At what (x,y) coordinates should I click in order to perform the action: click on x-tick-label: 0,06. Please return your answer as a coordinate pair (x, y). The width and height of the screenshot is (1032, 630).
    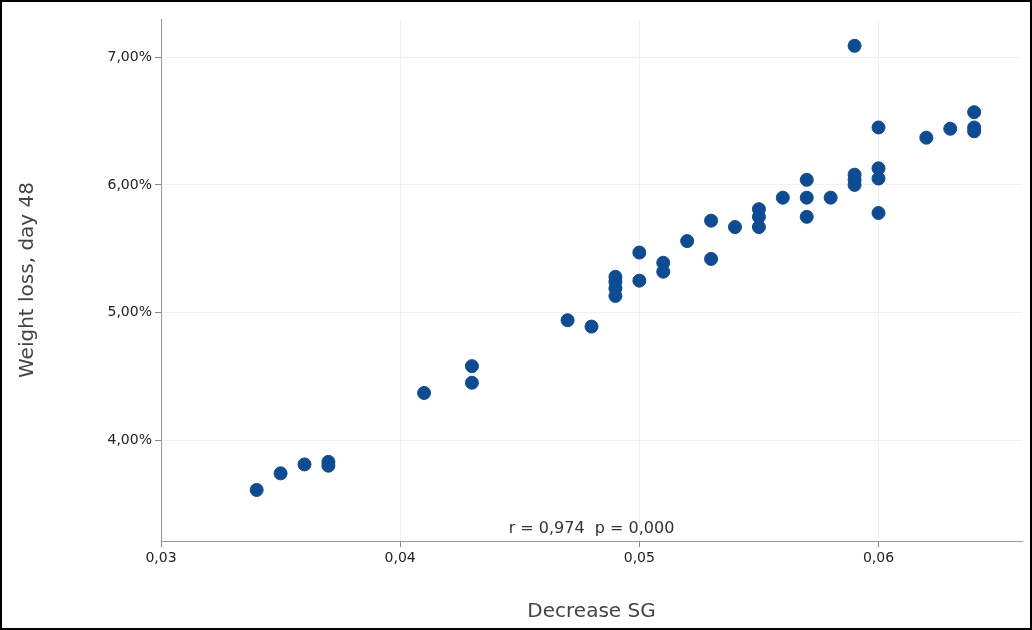
    Looking at the image, I should click on (878, 557).